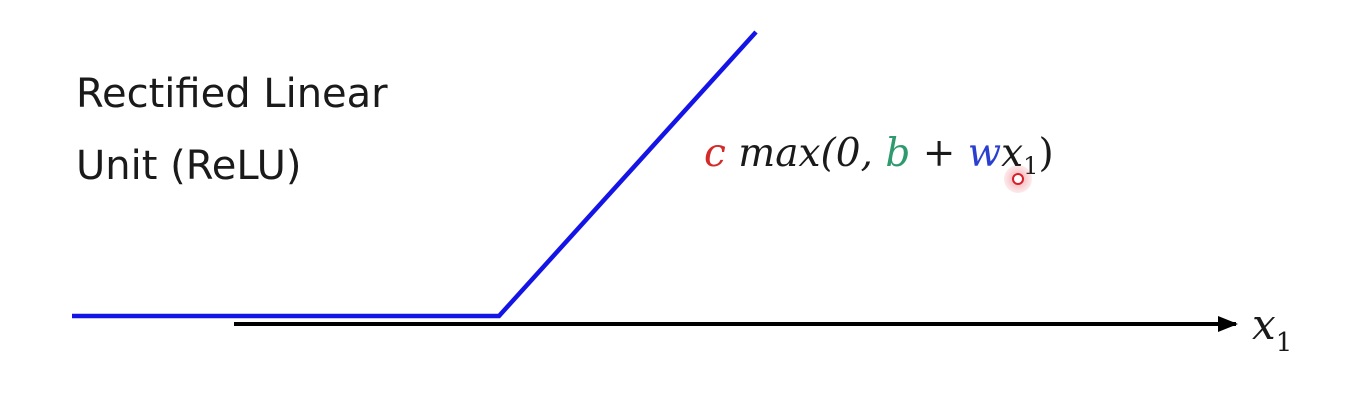 This screenshot has height=403, width=1353. Describe the element at coordinates (1284, 343) in the screenshot. I see `x-axis-label-subscript: 1` at that location.